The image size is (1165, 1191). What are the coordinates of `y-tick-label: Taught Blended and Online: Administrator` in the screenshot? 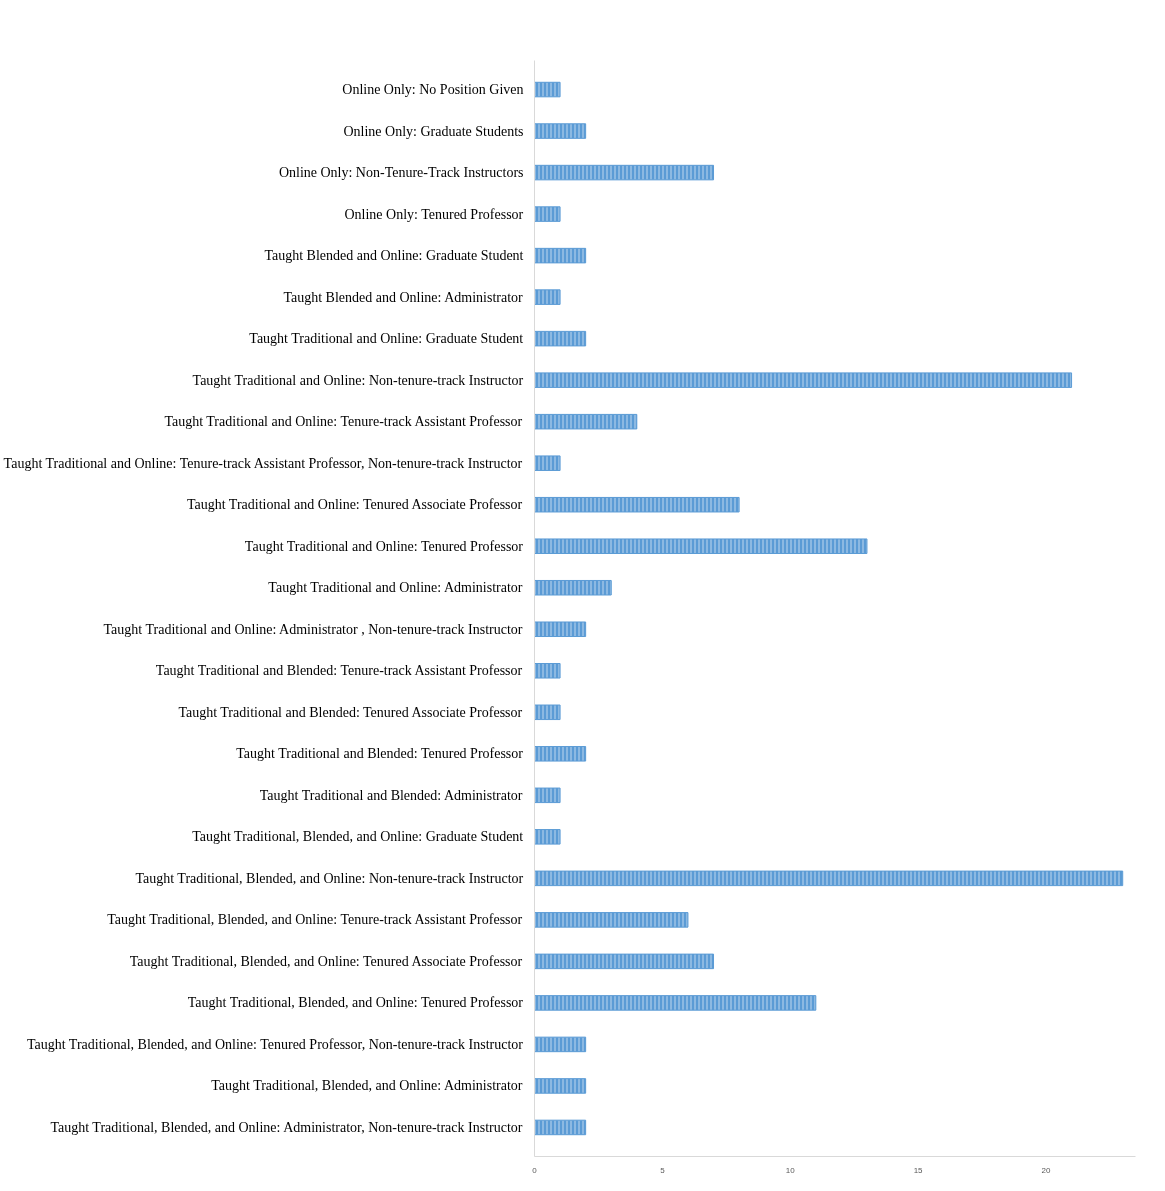 It's located at (403, 297).